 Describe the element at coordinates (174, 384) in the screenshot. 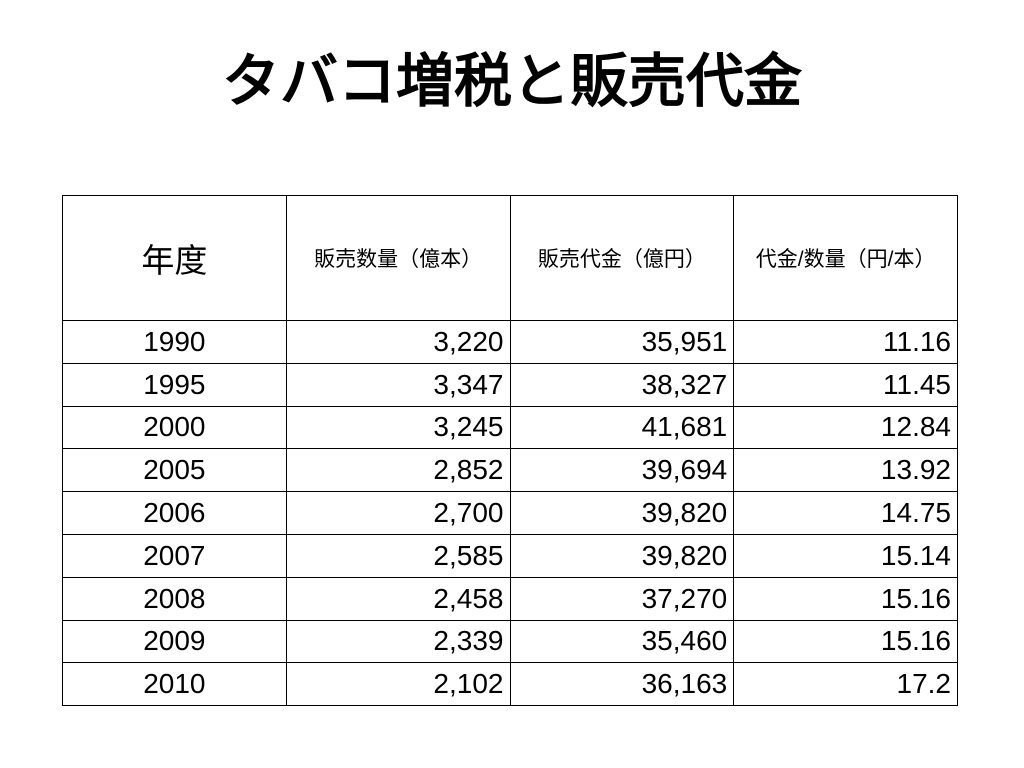

I see `year-cell: 1995` at that location.